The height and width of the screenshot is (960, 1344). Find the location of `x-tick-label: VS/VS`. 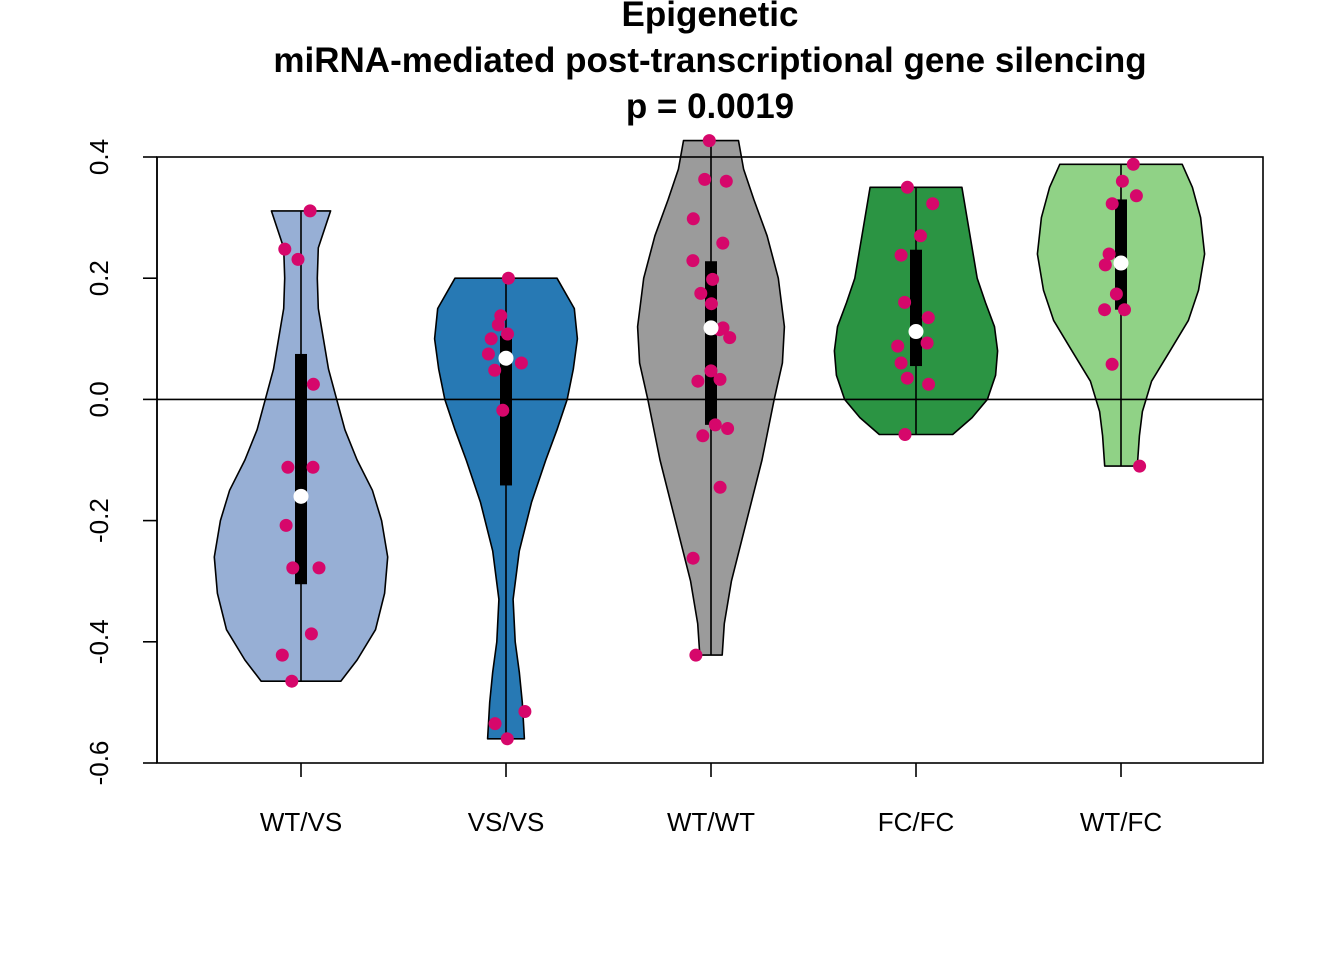

x-tick-label: VS/VS is located at coordinates (506, 822).